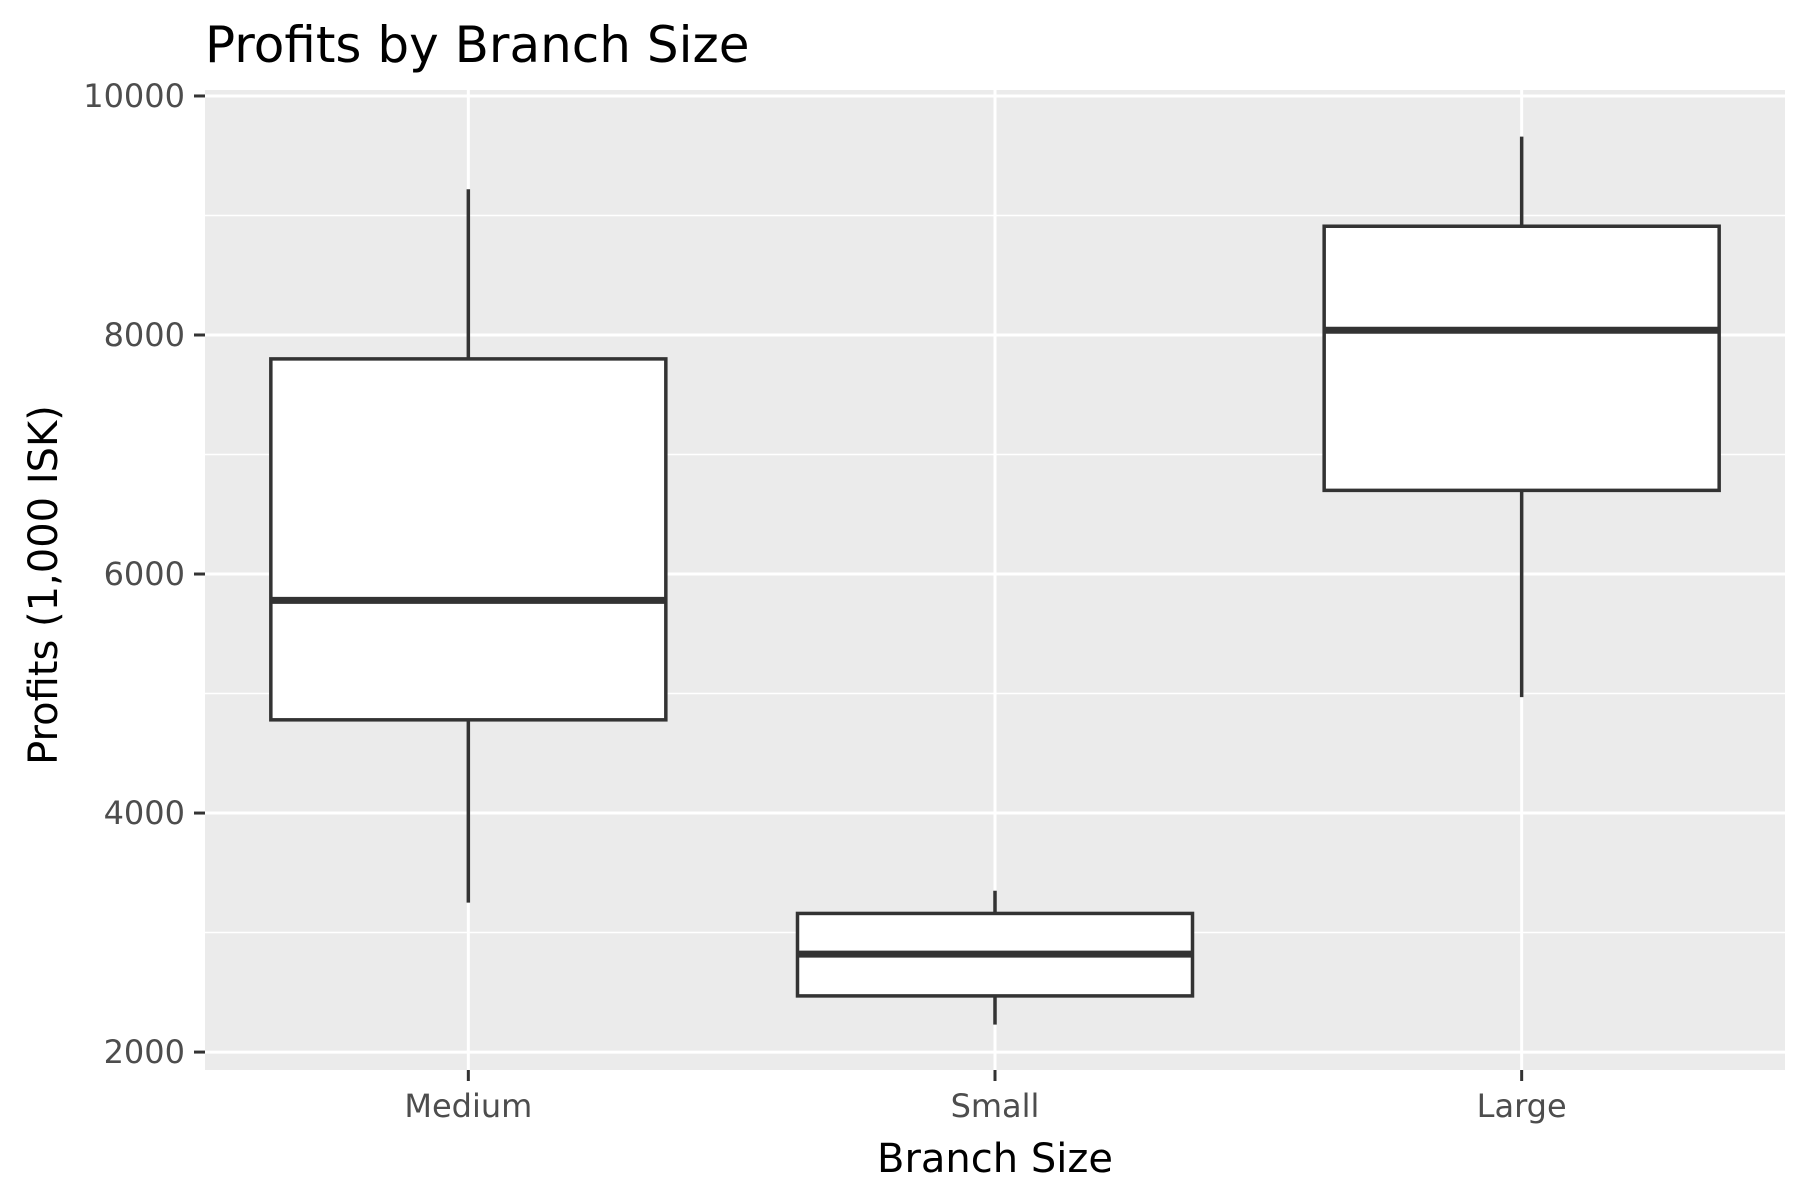 The width and height of the screenshot is (1800, 1200). I want to click on box-medium, so click(468, 546).